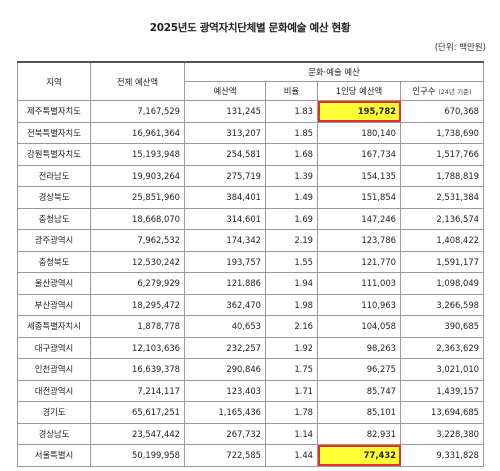  I want to click on cell-total-budget: 25,851,960, so click(137, 197).